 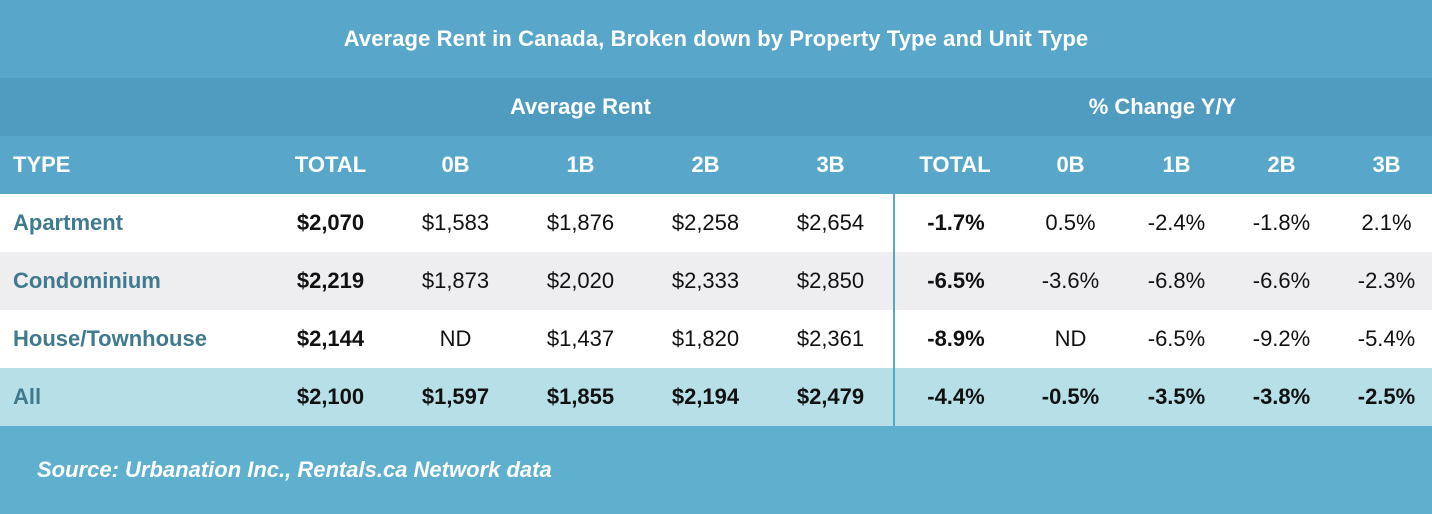 What do you see at coordinates (1281, 280) in the screenshot?
I see `cell-yoy-2b: -6.6%` at bounding box center [1281, 280].